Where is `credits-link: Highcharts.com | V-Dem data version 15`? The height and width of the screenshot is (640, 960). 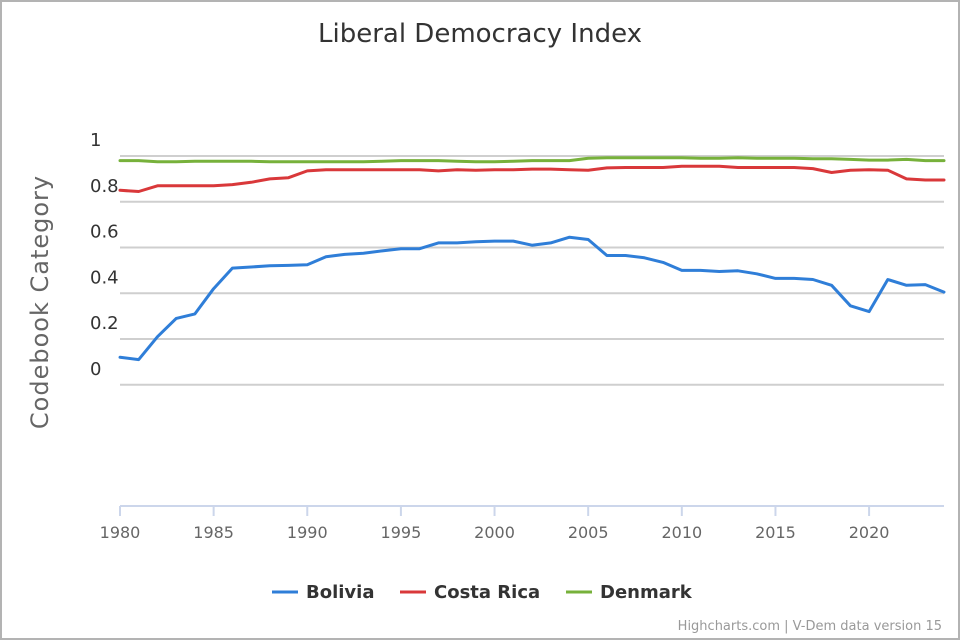 credits-link: Highcharts.com | V-Dem data version 15 is located at coordinates (810, 626).